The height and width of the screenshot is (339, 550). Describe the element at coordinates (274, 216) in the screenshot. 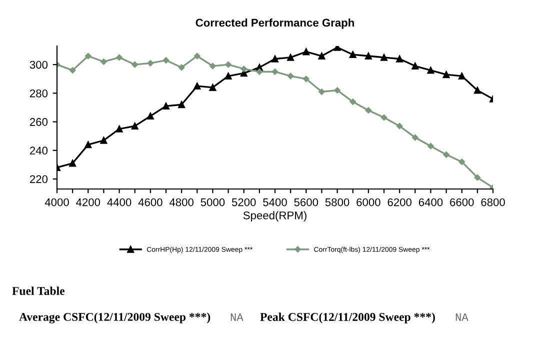

I see `x-axis-title: Speed(RPM)` at that location.